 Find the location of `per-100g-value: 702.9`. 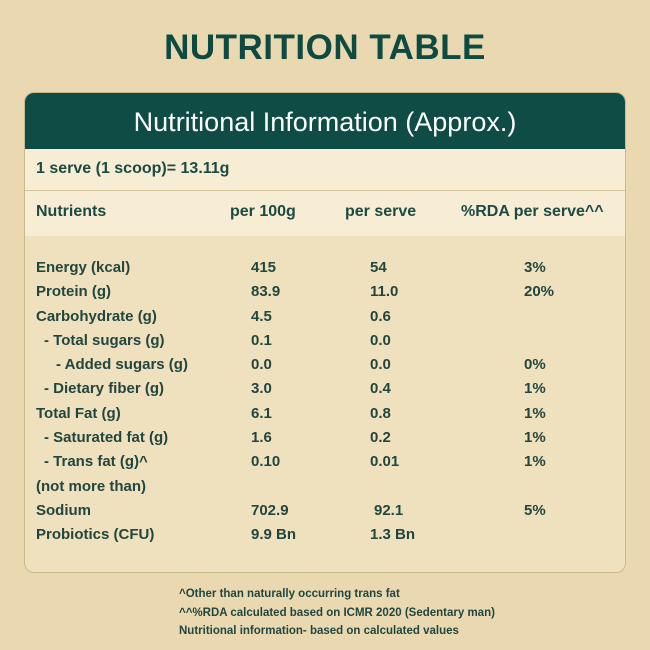

per-100g-value: 702.9 is located at coordinates (270, 510).